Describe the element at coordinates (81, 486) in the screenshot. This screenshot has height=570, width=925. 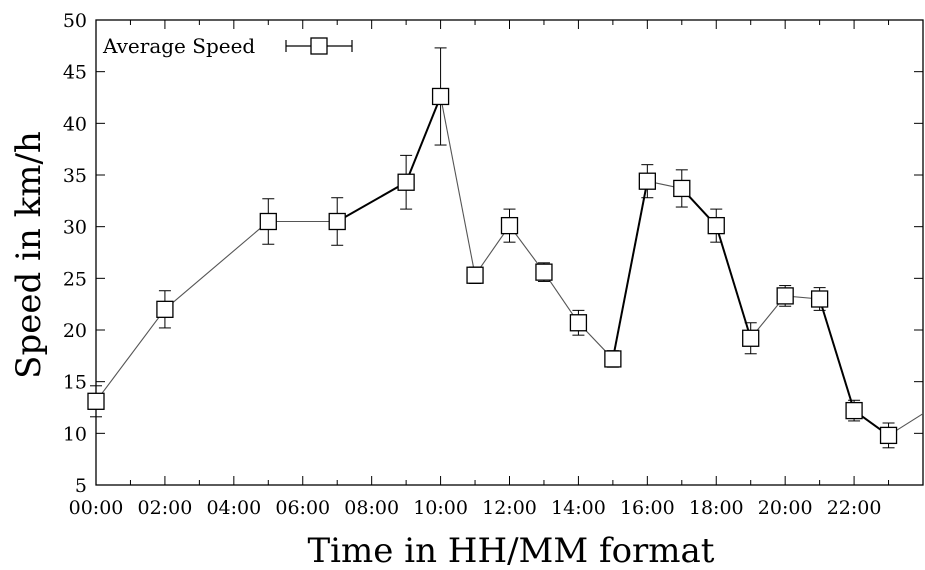
I see `y-tick-label: 5` at that location.